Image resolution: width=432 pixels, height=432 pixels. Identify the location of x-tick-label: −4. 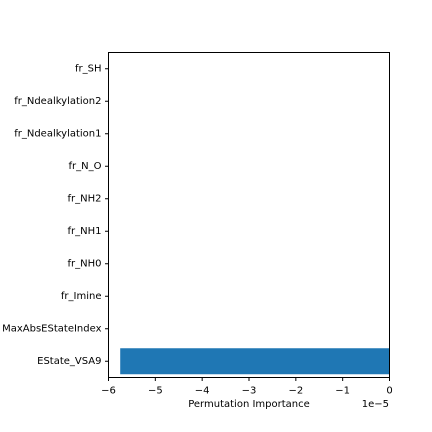
(202, 391).